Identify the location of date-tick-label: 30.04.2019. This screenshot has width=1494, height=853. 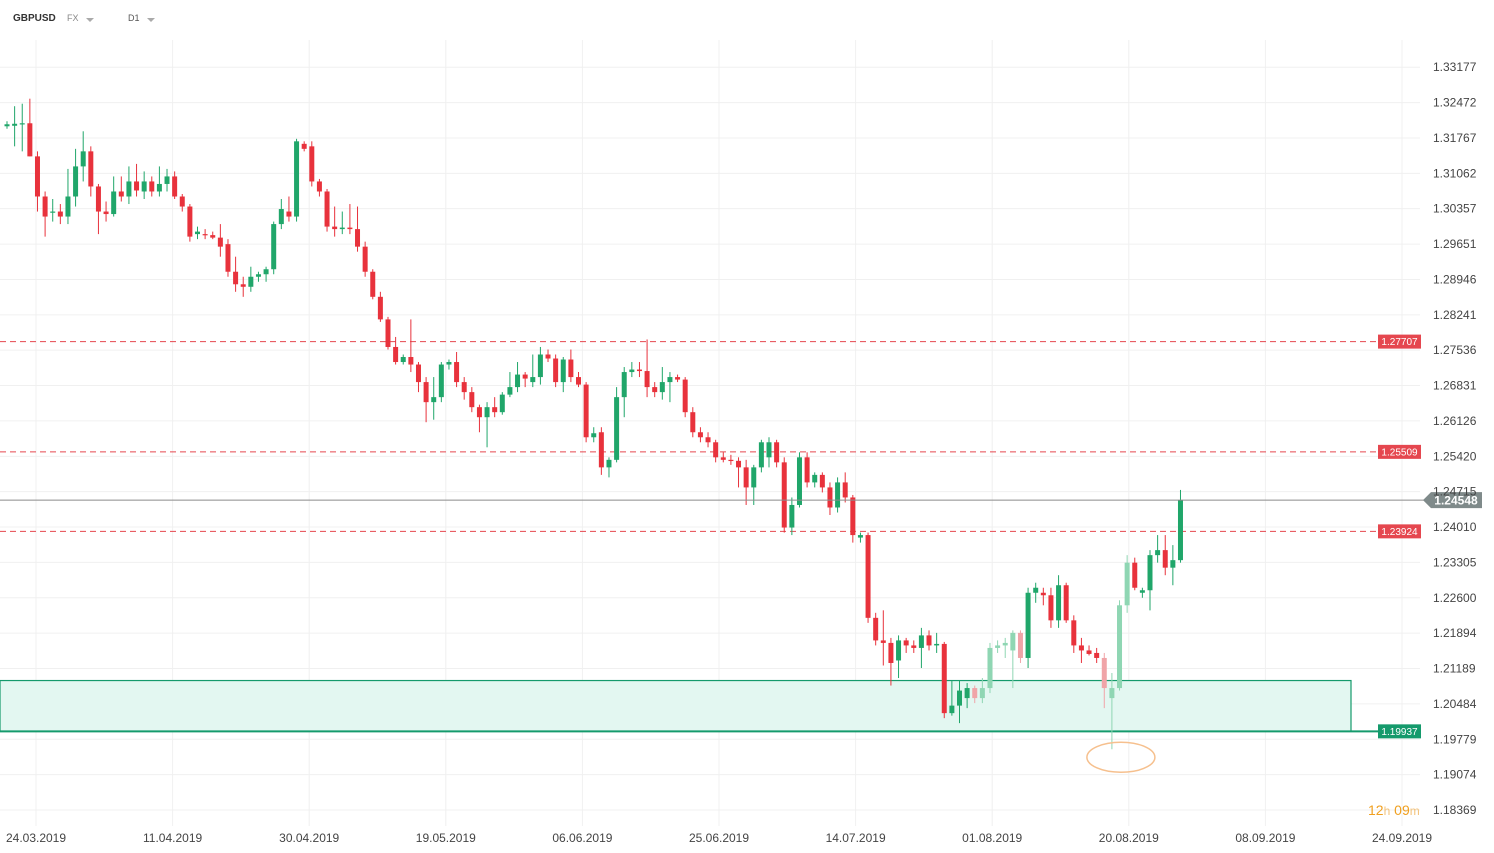
(309, 838).